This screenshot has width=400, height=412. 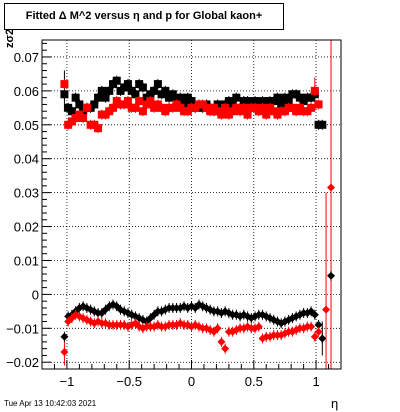 What do you see at coordinates (129, 381) in the screenshot?
I see `x-tick-label: −0.5` at bounding box center [129, 381].